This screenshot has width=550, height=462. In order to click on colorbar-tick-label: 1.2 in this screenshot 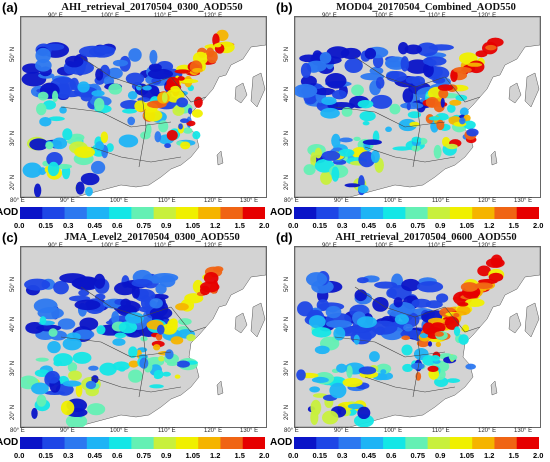, I will do `click(215, 225)`.